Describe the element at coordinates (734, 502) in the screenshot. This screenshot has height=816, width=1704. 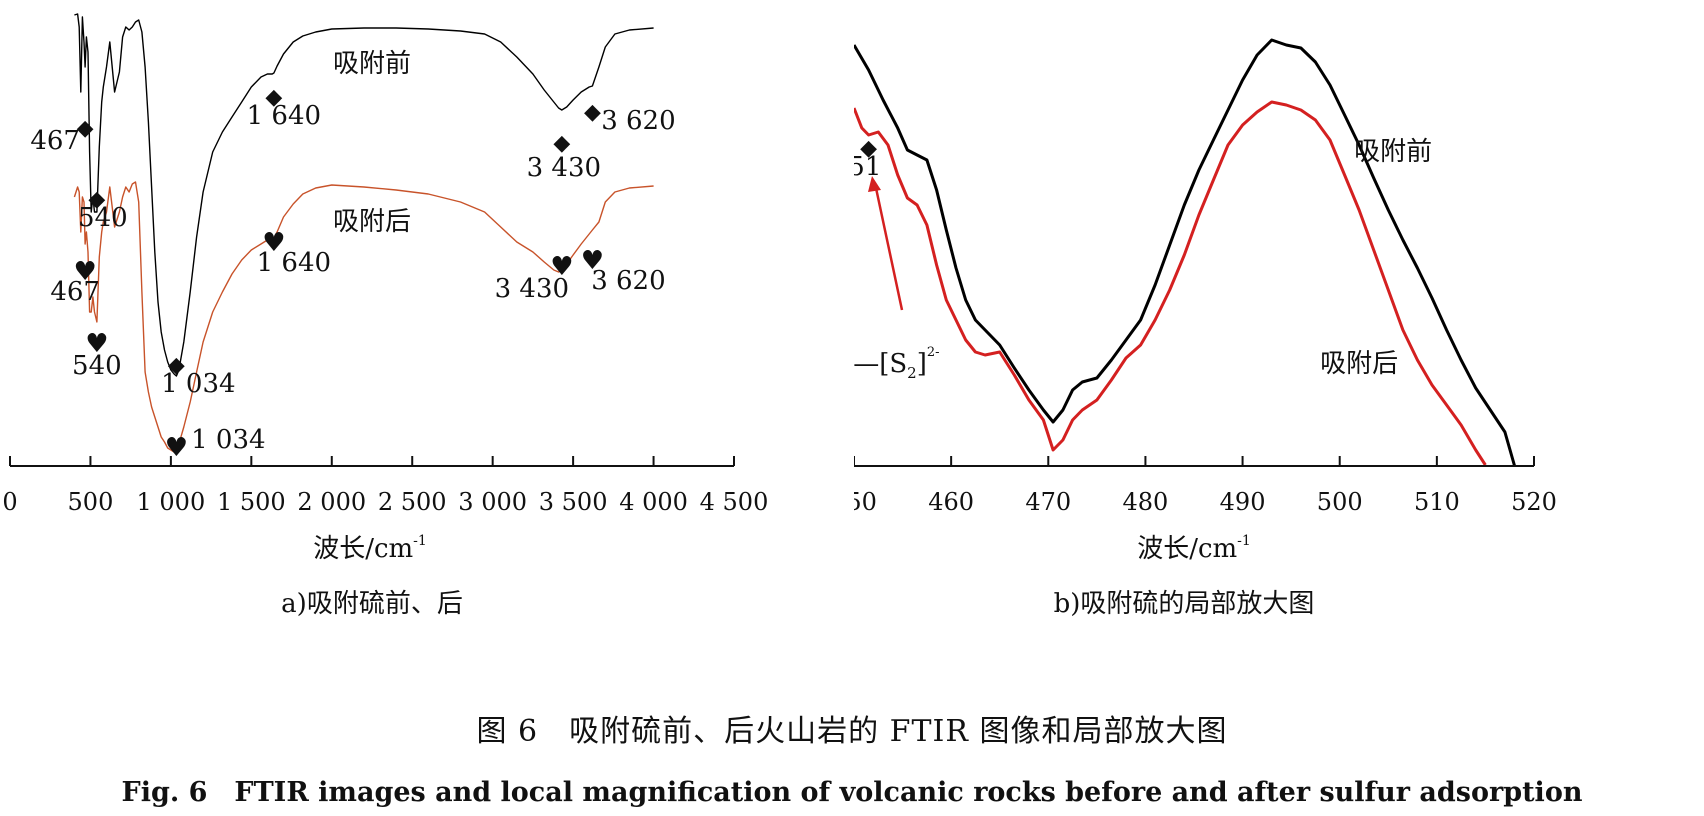
I see `x-tick-label: 4 500` at that location.